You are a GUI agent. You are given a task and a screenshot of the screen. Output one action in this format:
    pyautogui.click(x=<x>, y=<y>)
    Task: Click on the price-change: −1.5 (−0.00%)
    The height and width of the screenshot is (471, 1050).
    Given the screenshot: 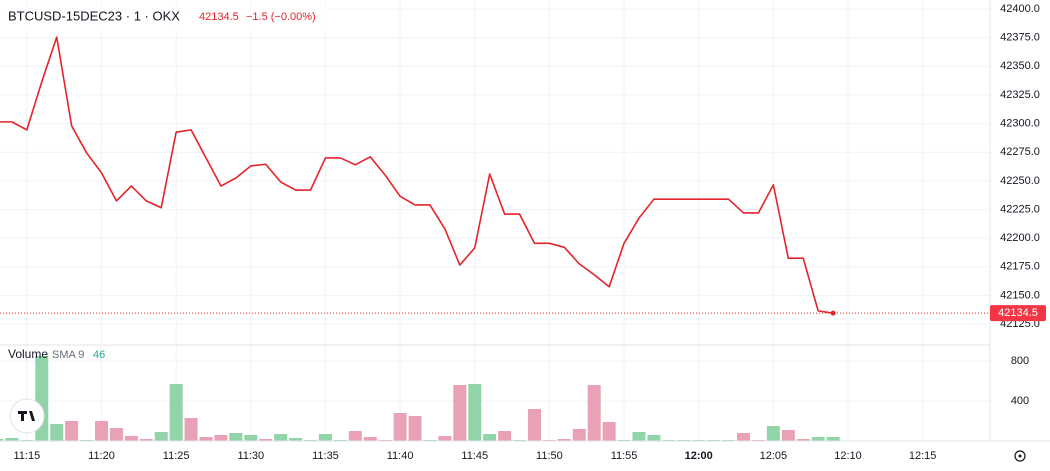 What is the action you would take?
    pyautogui.click(x=281, y=17)
    